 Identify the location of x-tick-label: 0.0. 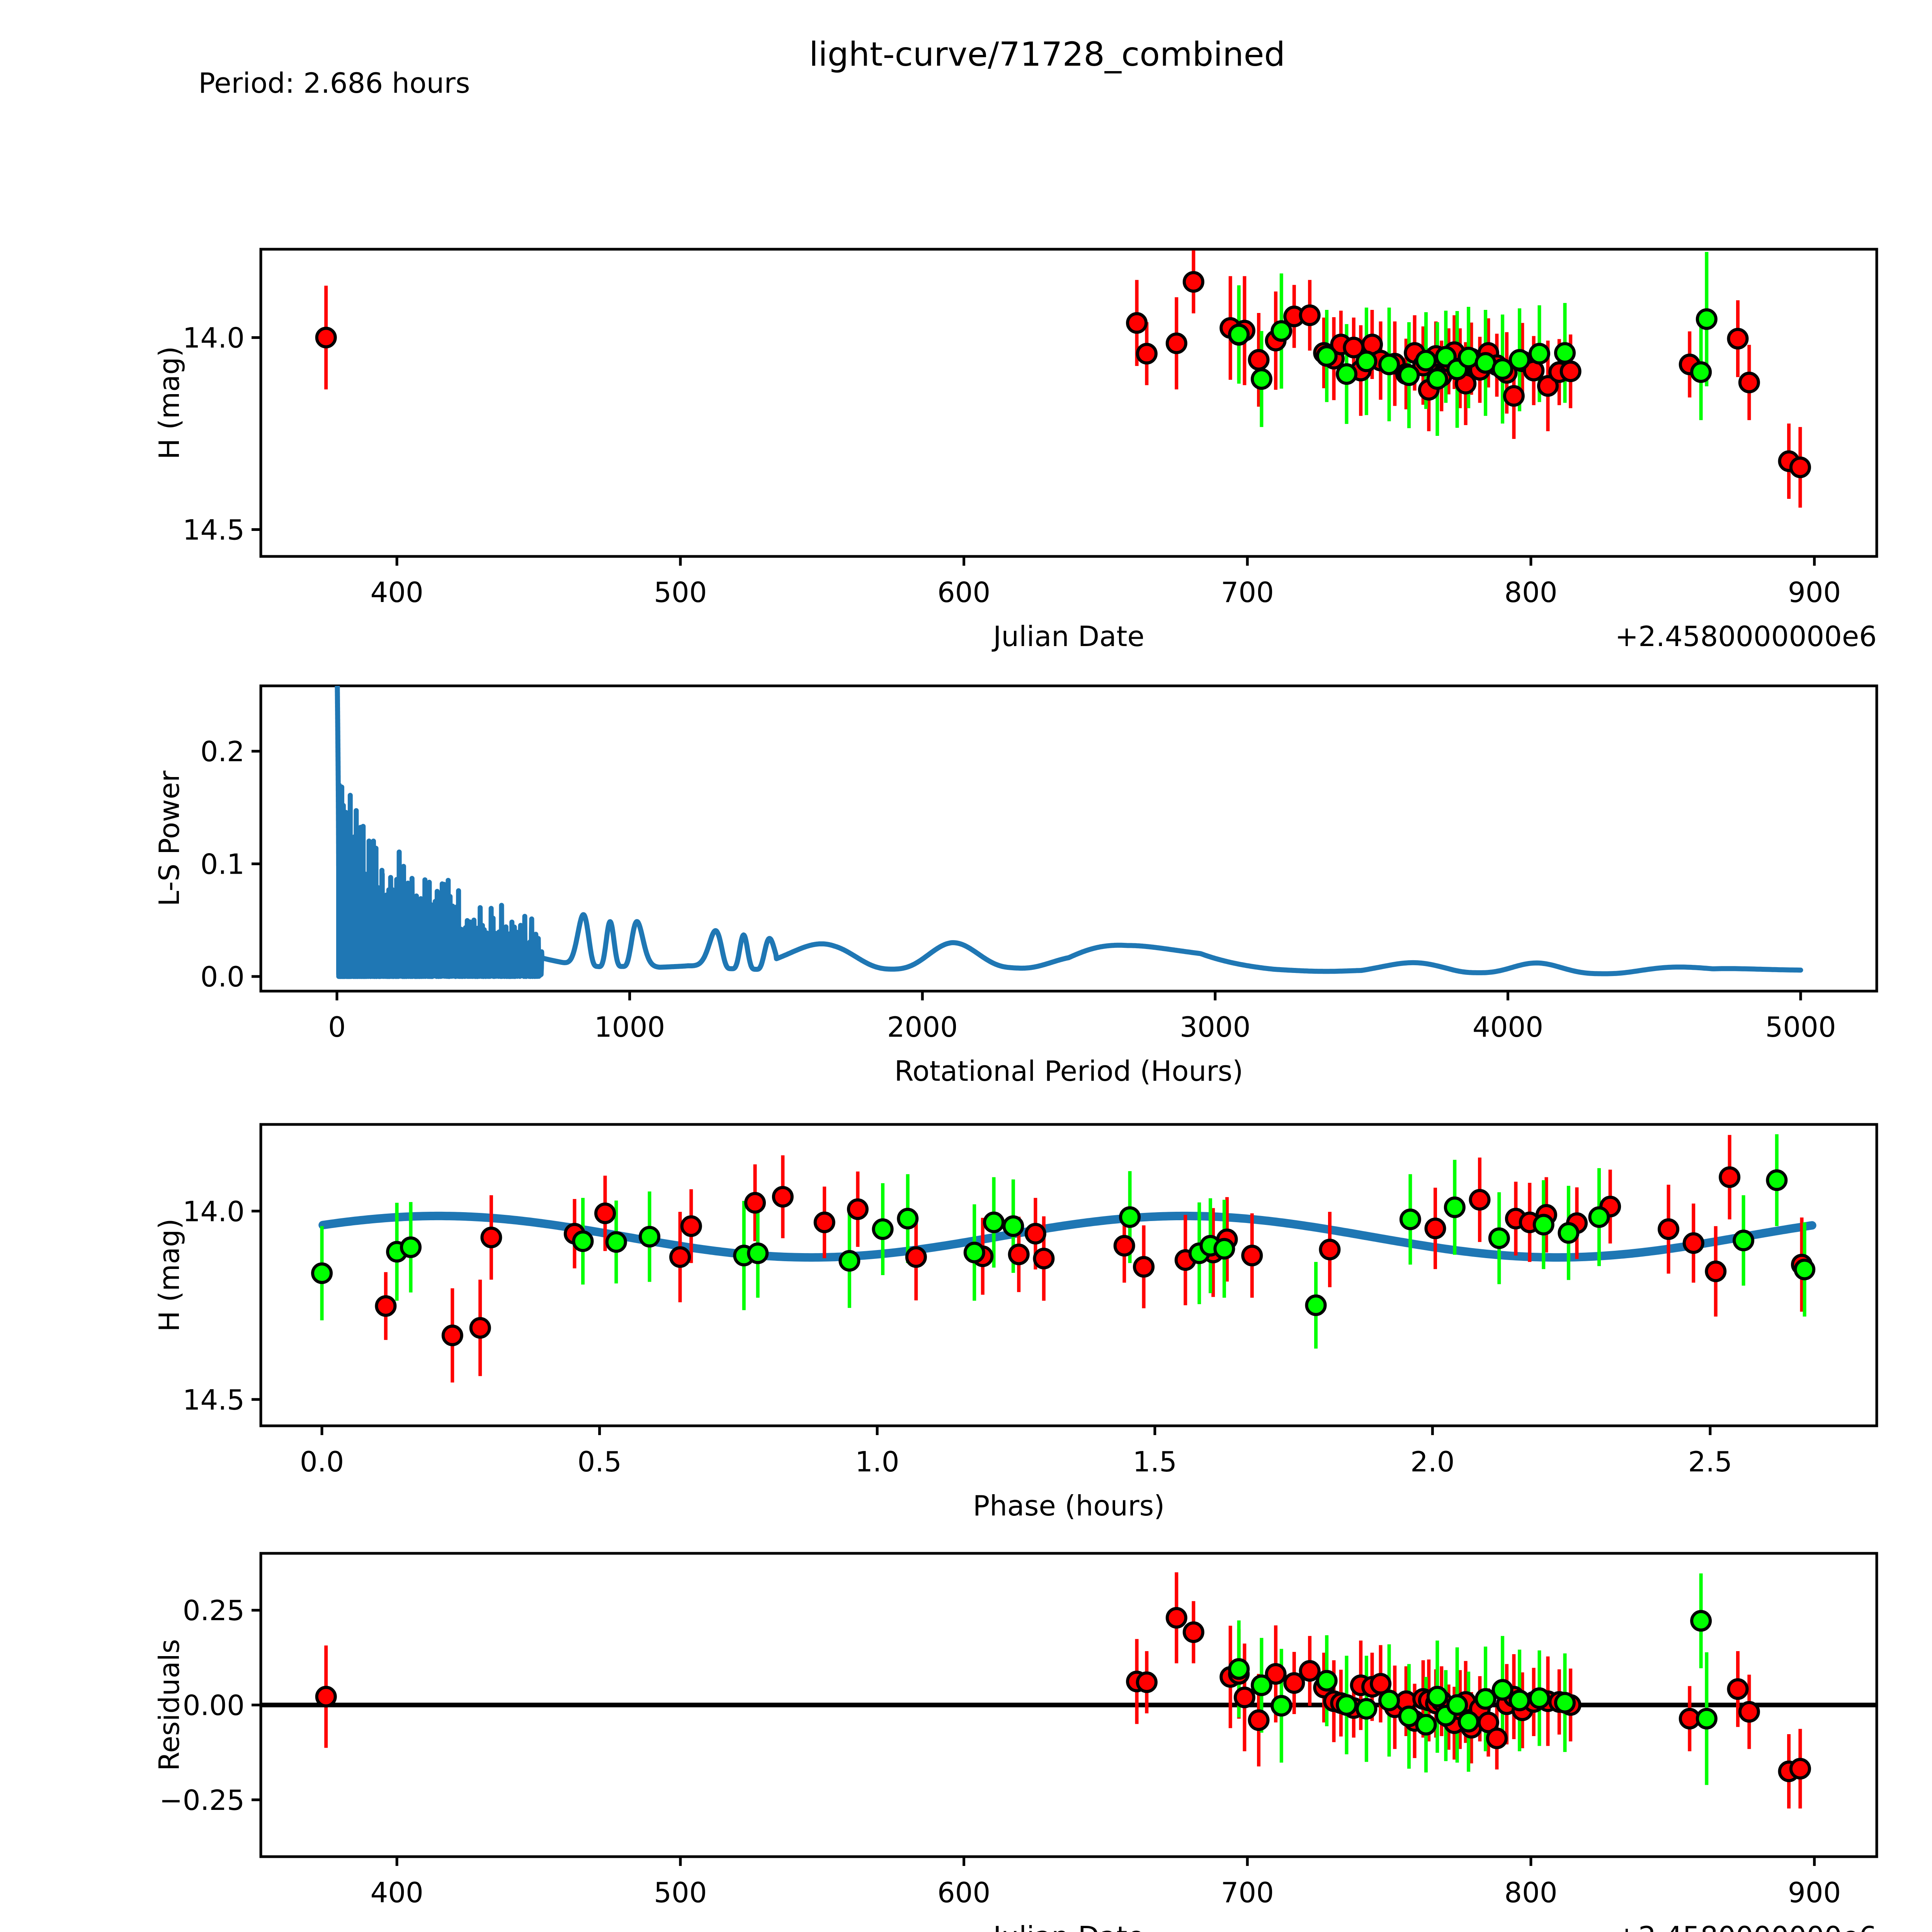
(322, 1462).